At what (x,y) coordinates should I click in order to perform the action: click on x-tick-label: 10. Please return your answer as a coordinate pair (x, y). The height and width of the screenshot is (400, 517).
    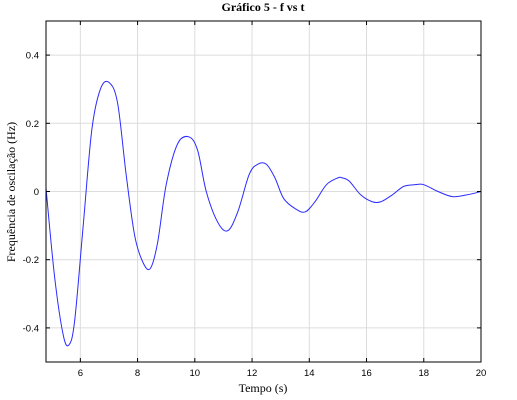
    Looking at the image, I should click on (195, 373).